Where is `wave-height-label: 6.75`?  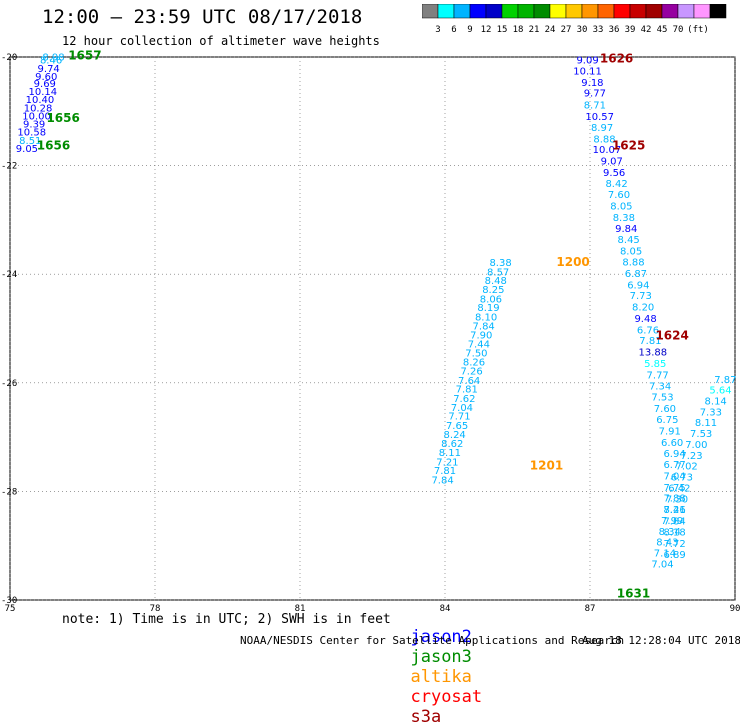
wave-height-label: 6.75 is located at coordinates (667, 420).